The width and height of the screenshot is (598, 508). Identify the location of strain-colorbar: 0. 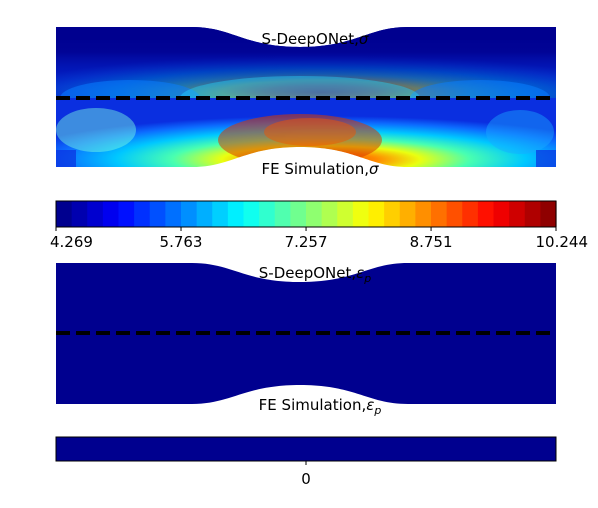
(306, 462).